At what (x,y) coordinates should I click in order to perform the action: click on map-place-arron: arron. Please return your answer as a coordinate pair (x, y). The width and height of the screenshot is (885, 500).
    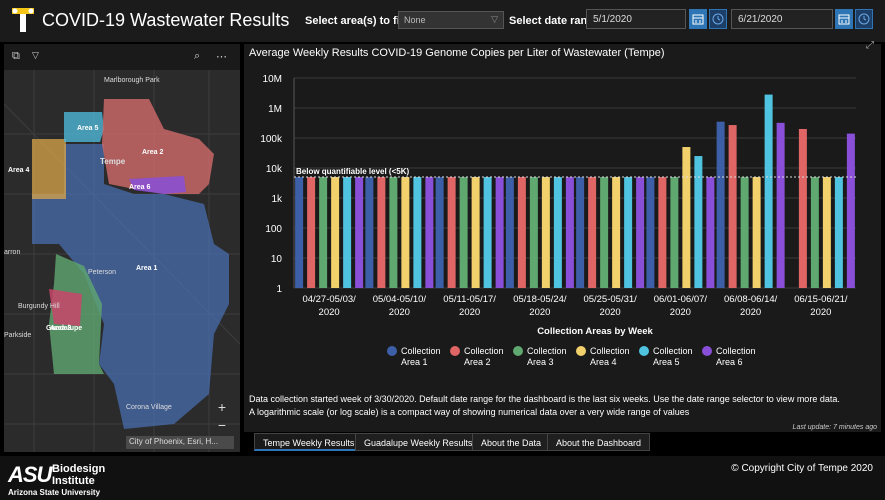
    Looking at the image, I should click on (12, 252).